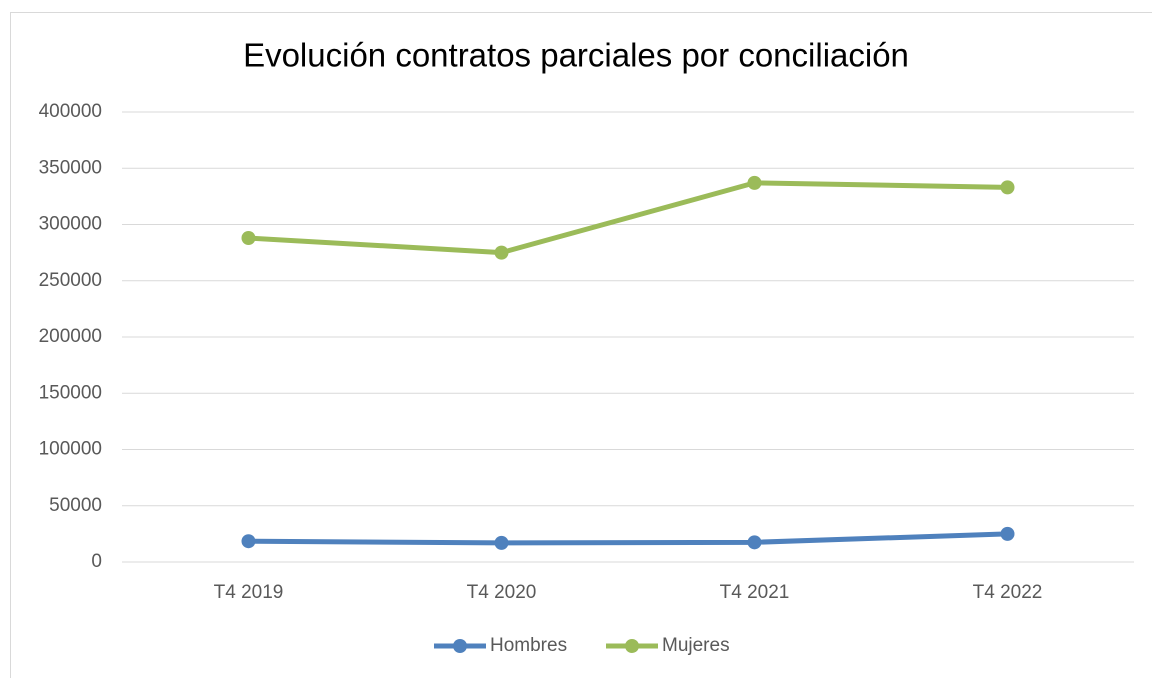 The width and height of the screenshot is (1152, 678). What do you see at coordinates (755, 592) in the screenshot?
I see `x-tick-label: T4 2021` at bounding box center [755, 592].